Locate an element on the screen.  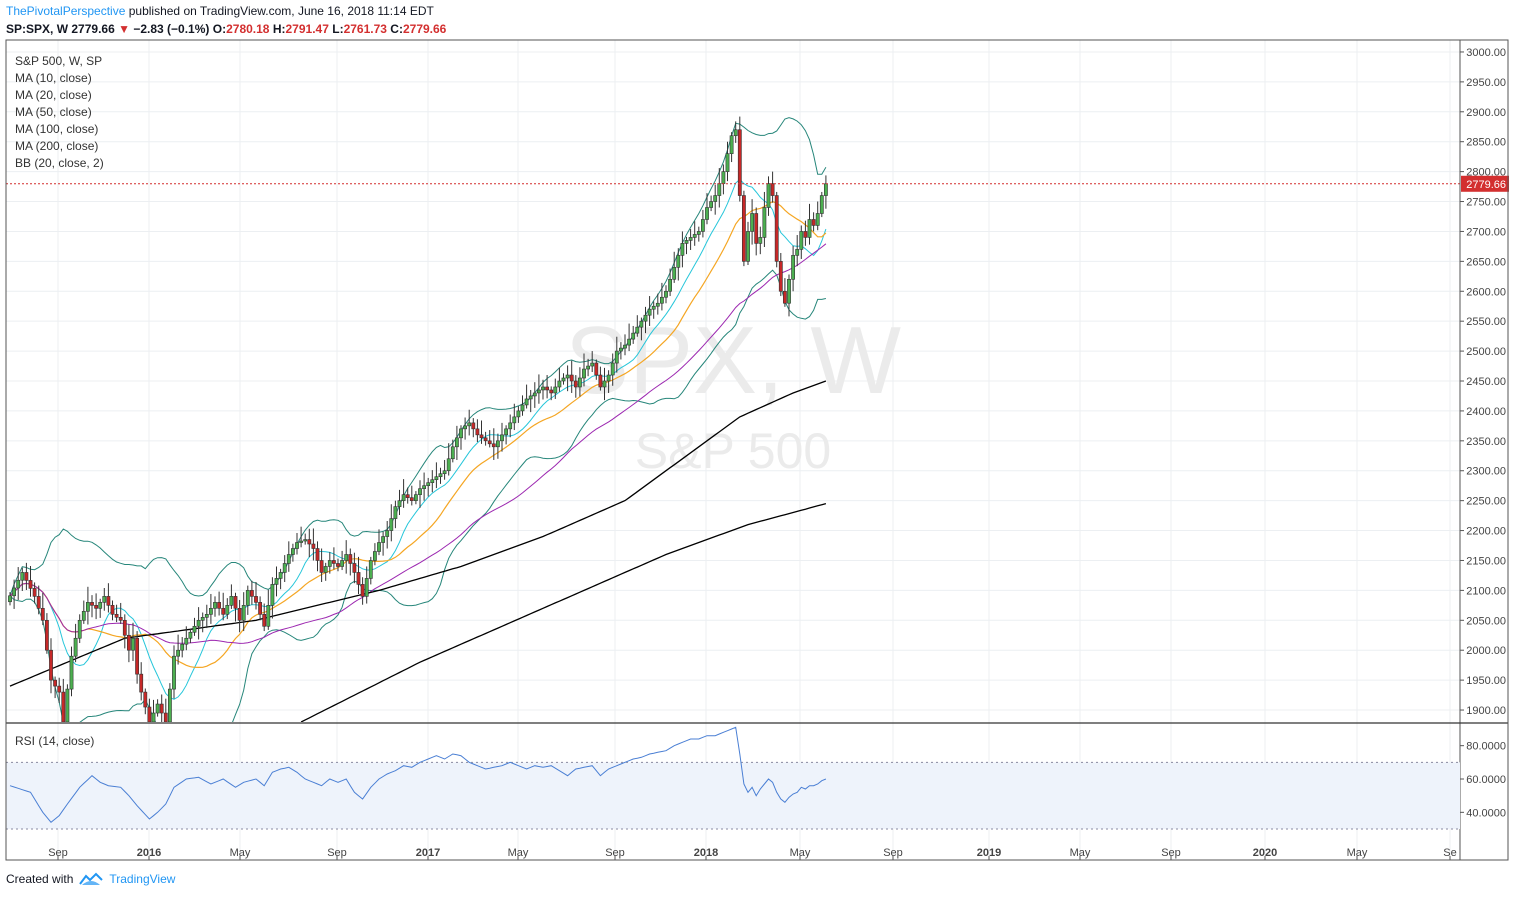
tradingview-link: TradingView is located at coordinates (142, 879).